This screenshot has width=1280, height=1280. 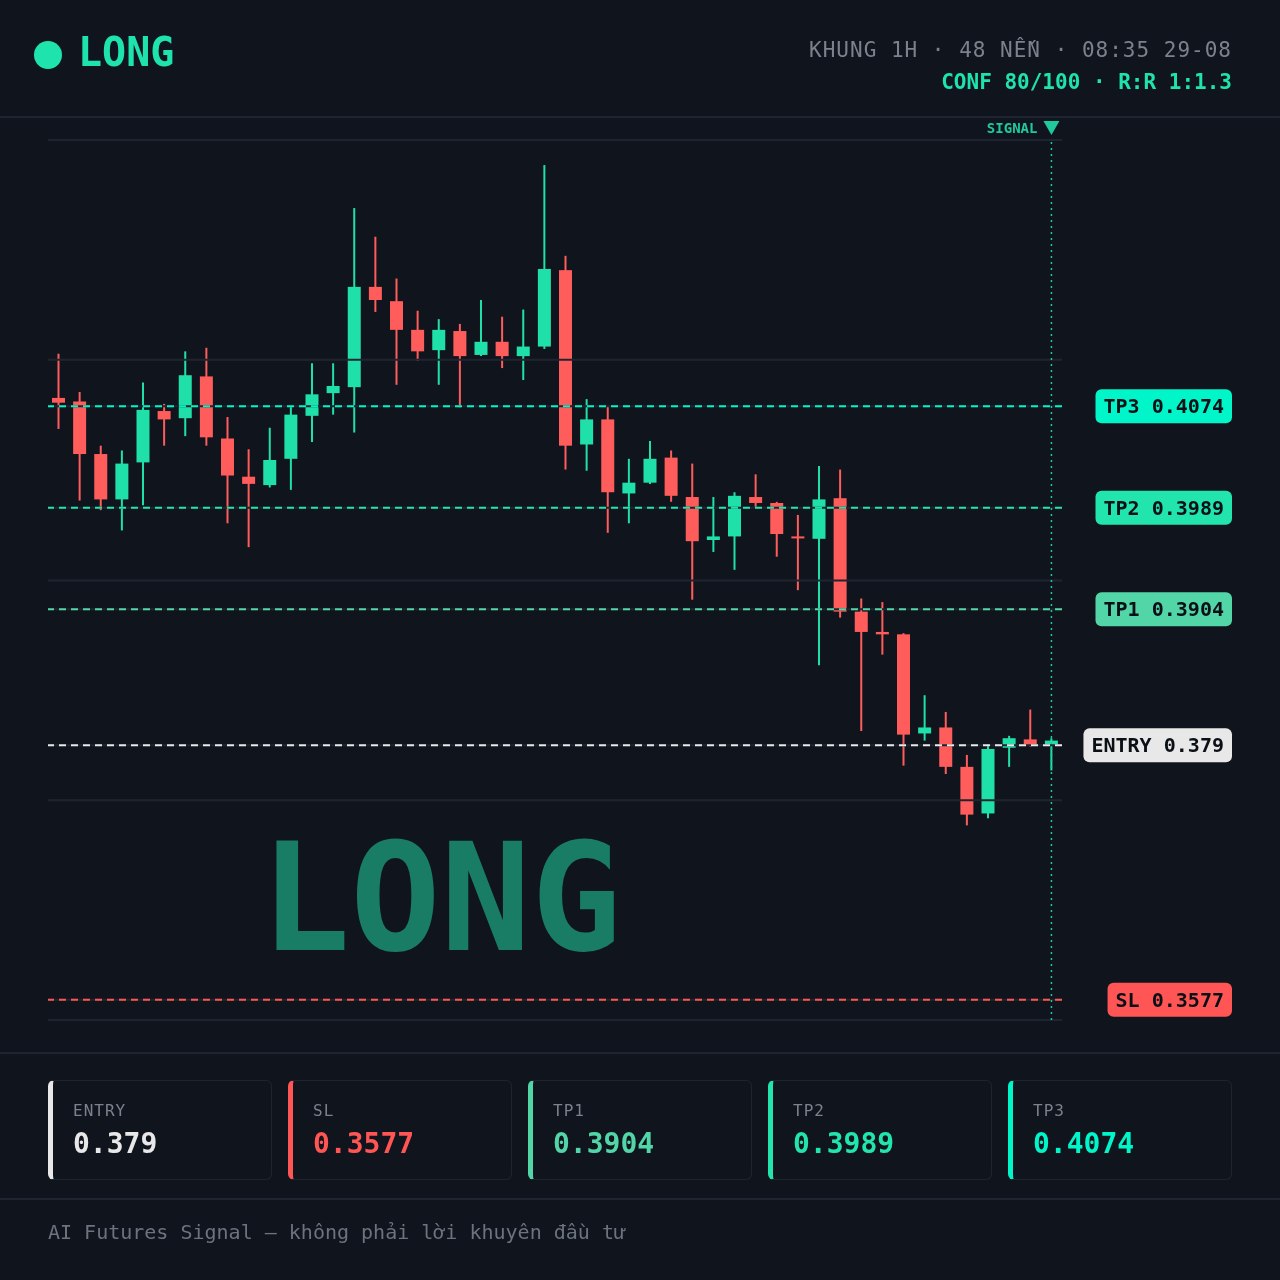 I want to click on text: AI Futures Signal — không phải lời khuyên đầu tư, so click(x=337, y=1232).